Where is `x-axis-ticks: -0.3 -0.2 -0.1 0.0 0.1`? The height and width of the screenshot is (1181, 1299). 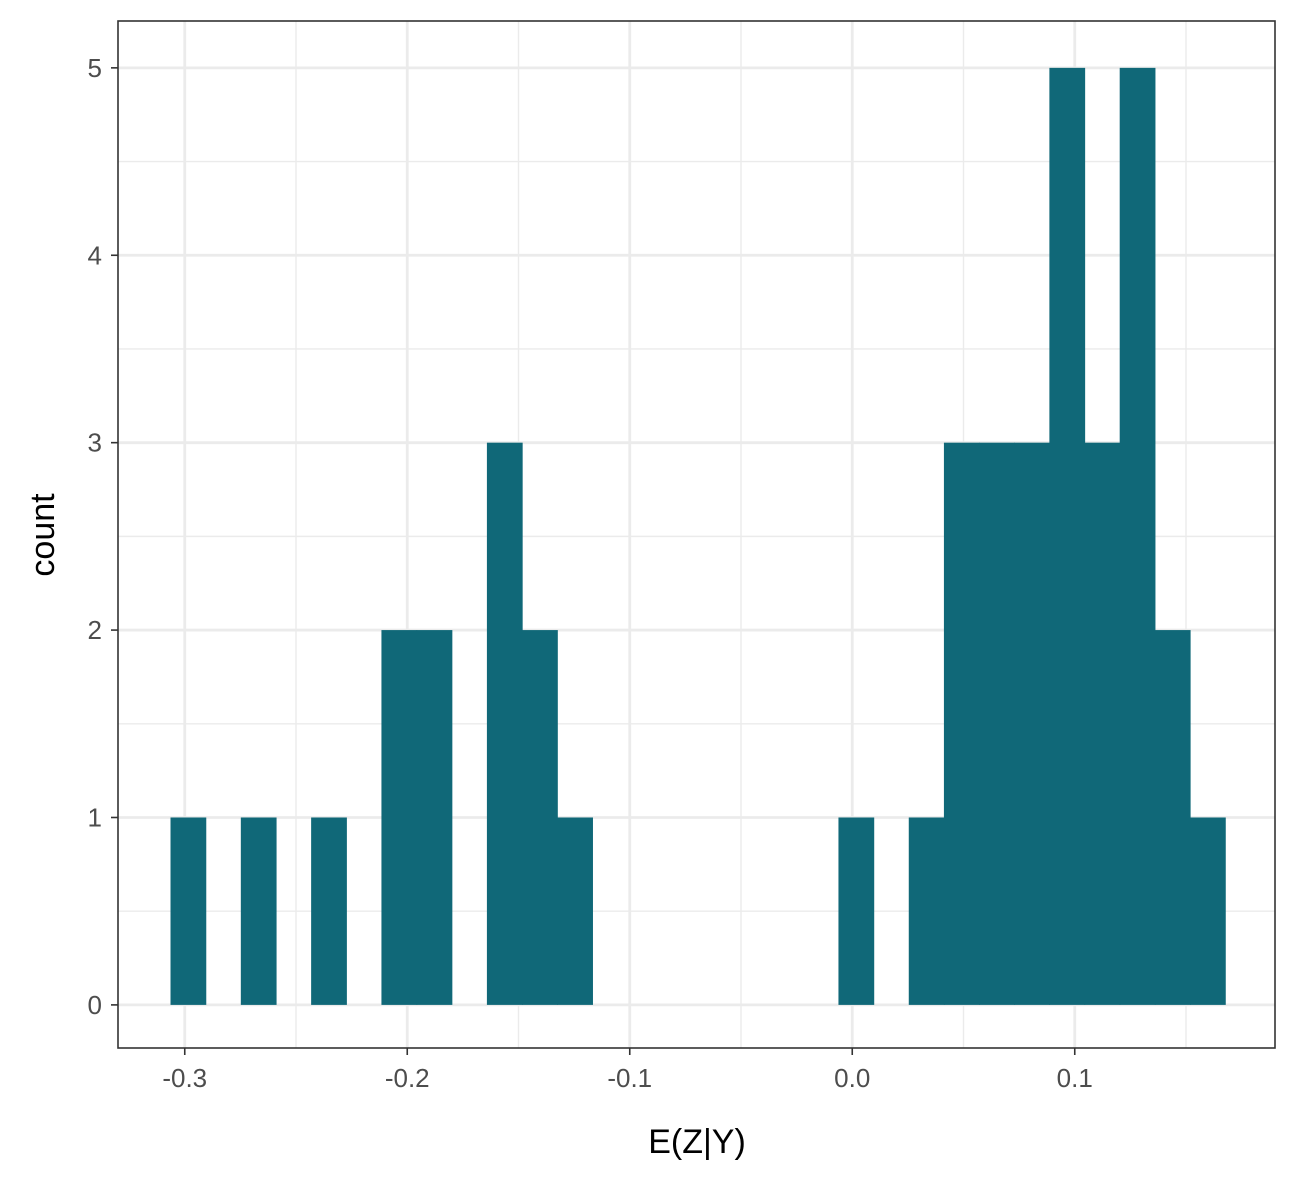 x-axis-ticks: -0.3 -0.2 -0.1 0.0 0.1 is located at coordinates (627, 1070).